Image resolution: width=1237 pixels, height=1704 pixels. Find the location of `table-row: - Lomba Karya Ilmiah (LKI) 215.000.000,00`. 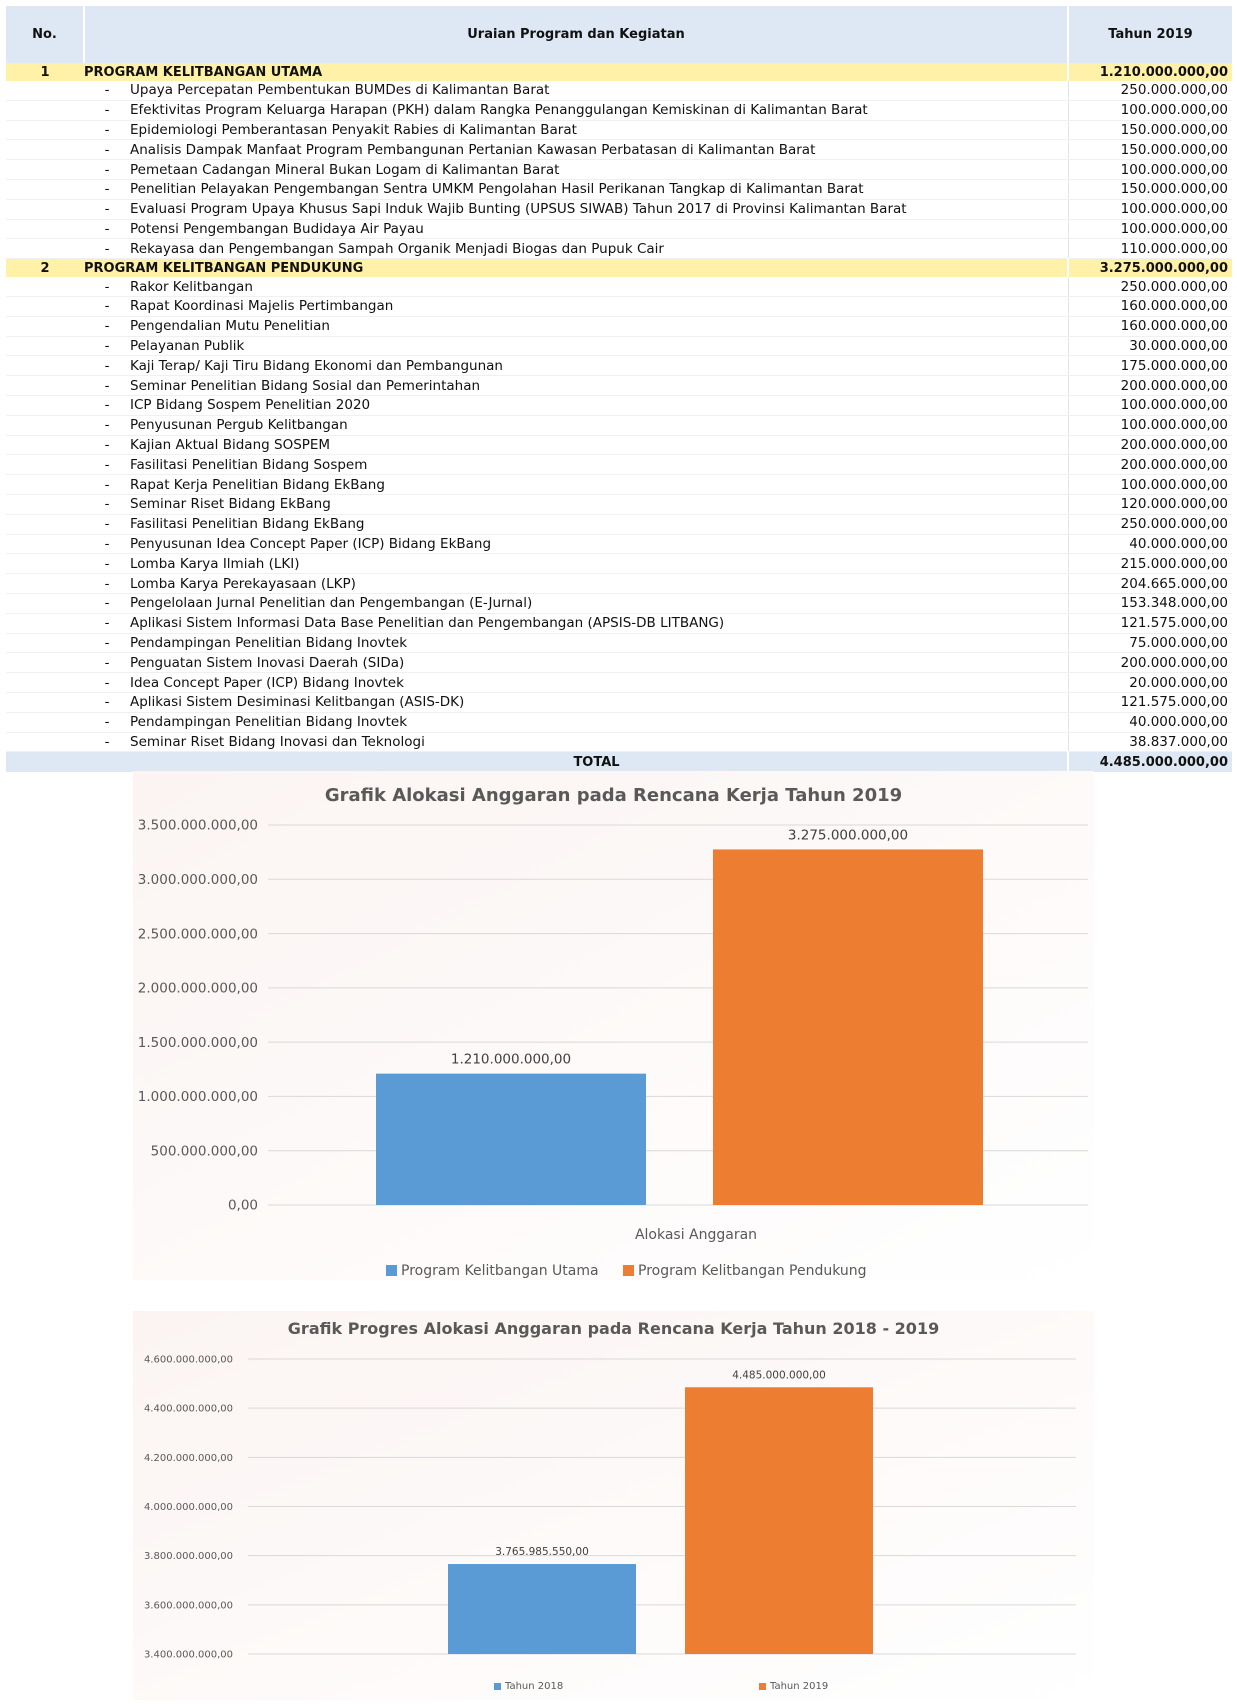

table-row: - Lomba Karya Ilmiah (LKI) 215.000.000,00 is located at coordinates (619, 564).